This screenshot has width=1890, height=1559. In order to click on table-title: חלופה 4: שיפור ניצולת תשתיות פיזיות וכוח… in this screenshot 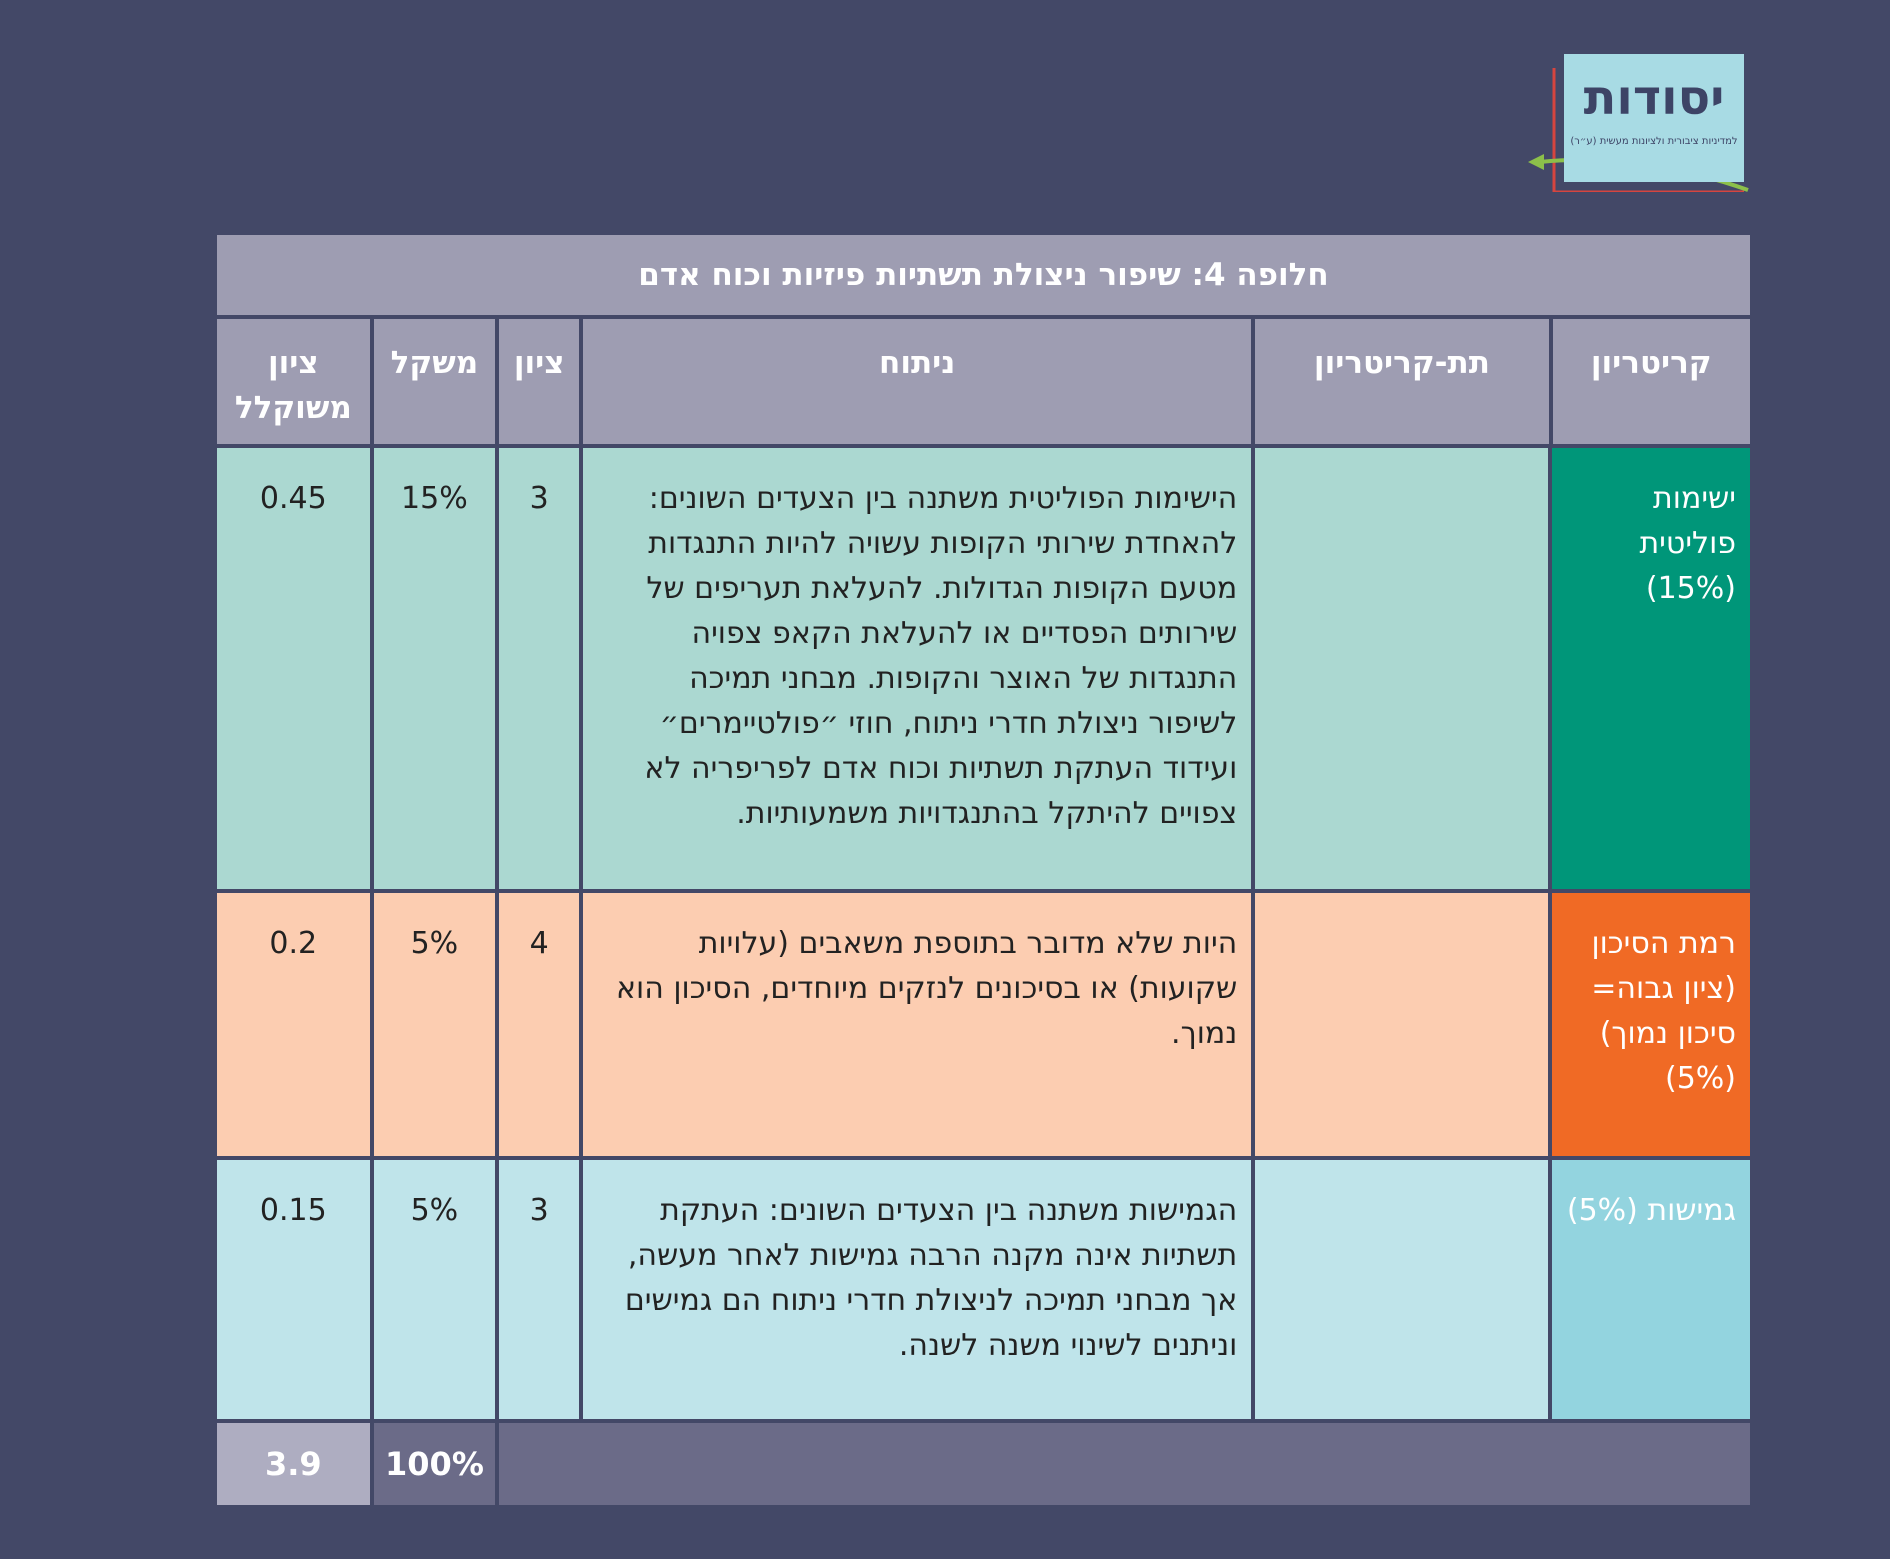, I will do `click(983, 275)`.